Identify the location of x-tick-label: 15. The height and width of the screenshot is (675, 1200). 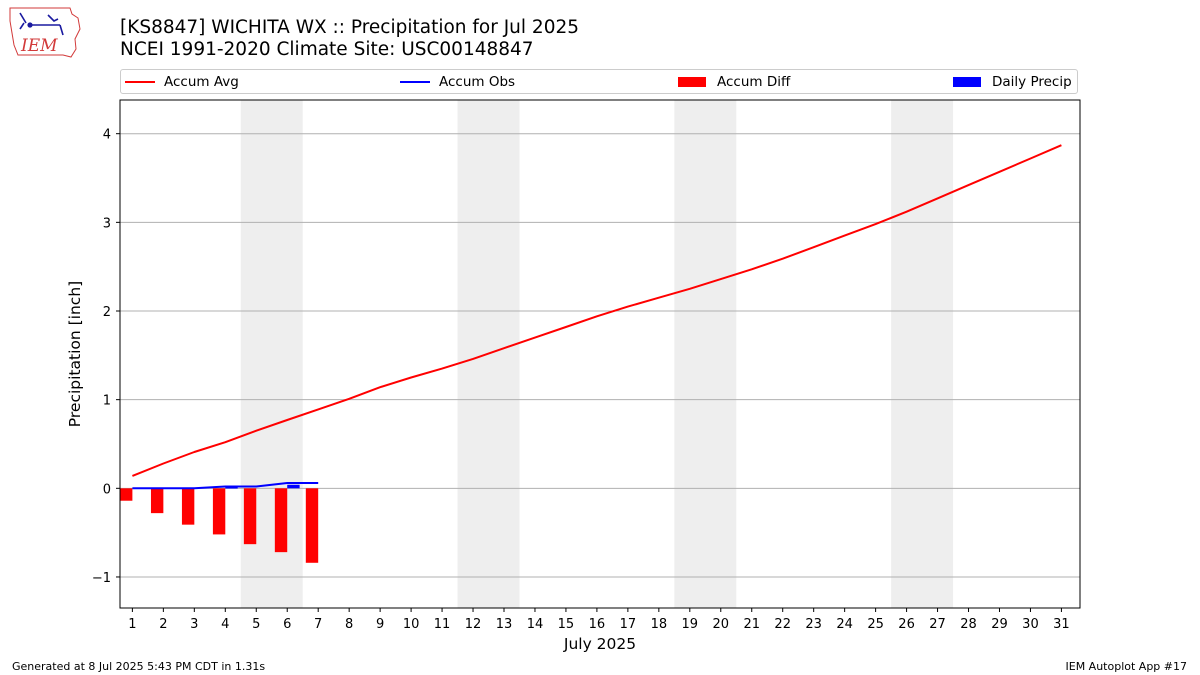
(566, 624).